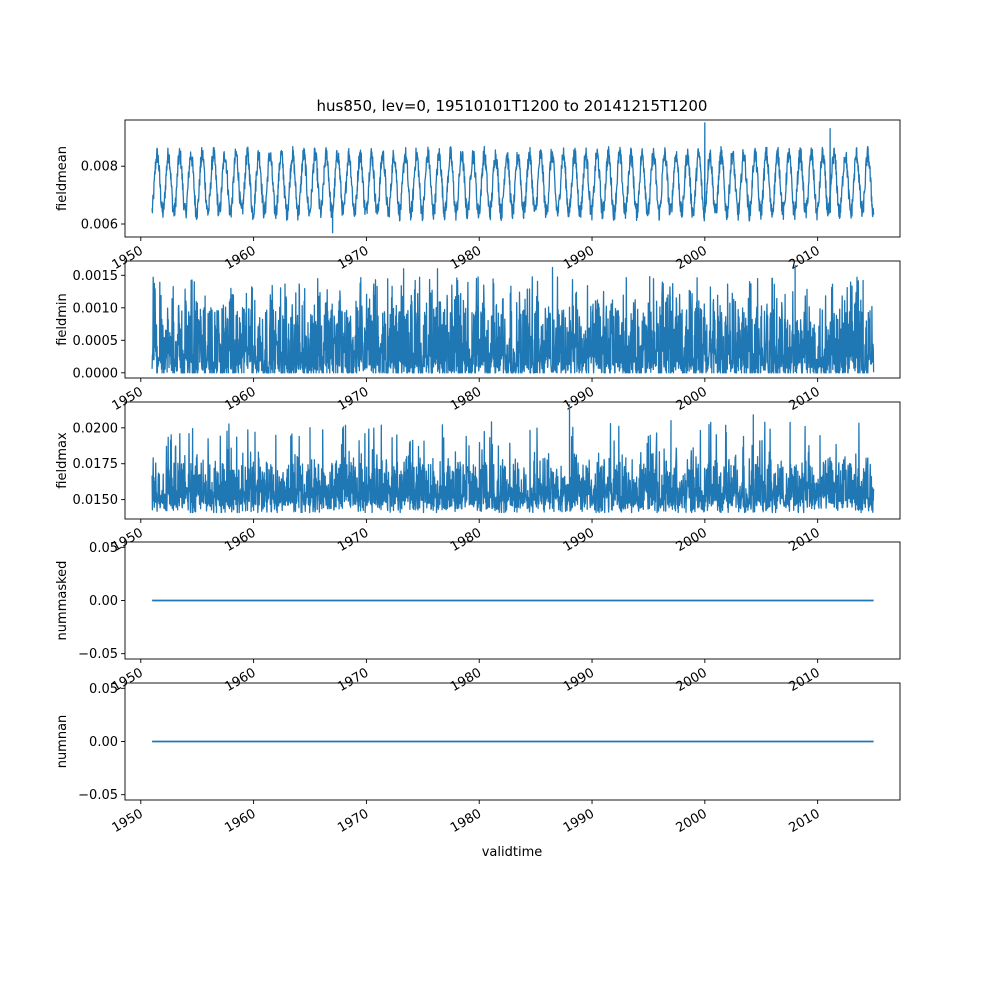  Describe the element at coordinates (62, 178) in the screenshot. I see `y-axis-label-fieldmean: fieldmean` at that location.